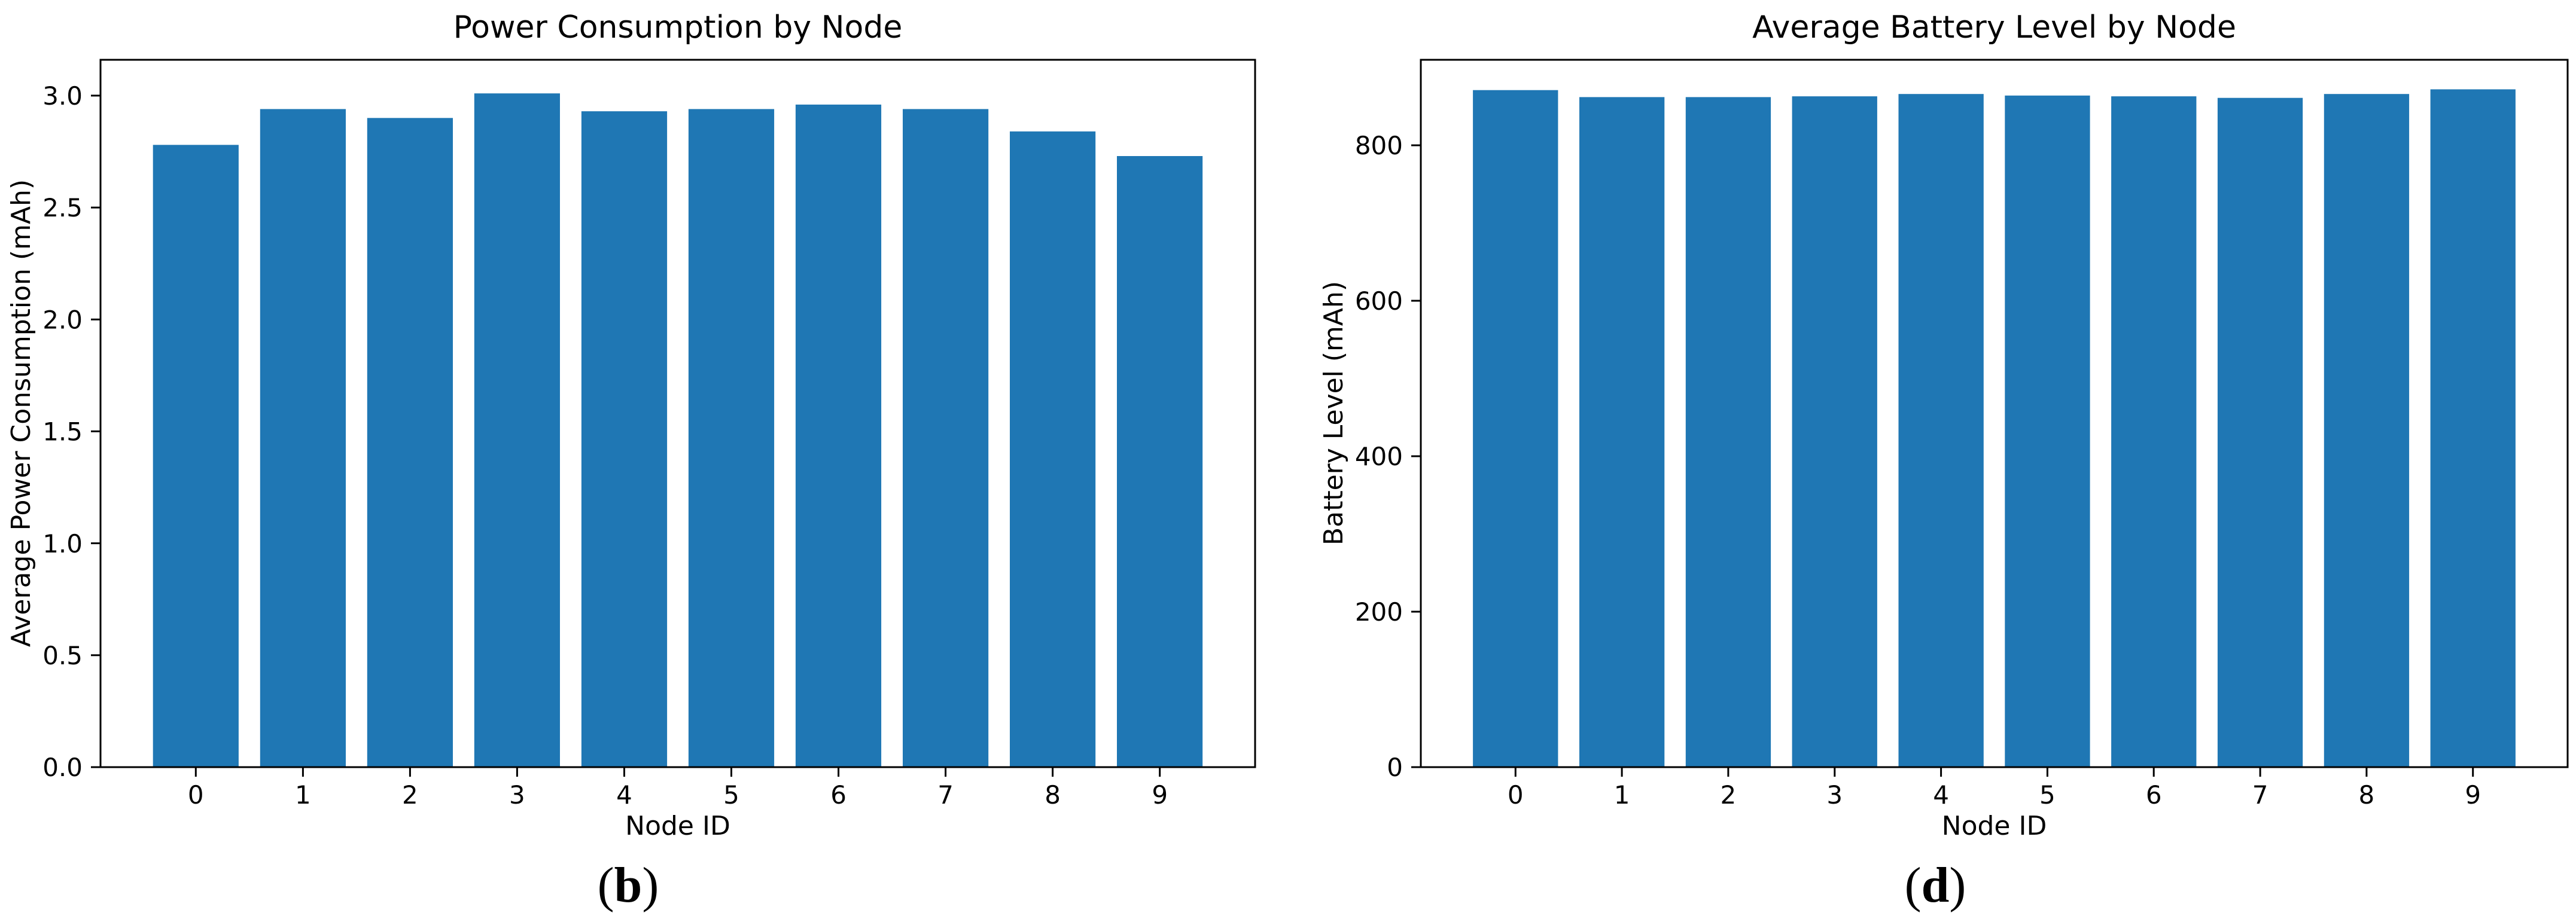  I want to click on battery-x-axis-label: Node ID, so click(1994, 826).